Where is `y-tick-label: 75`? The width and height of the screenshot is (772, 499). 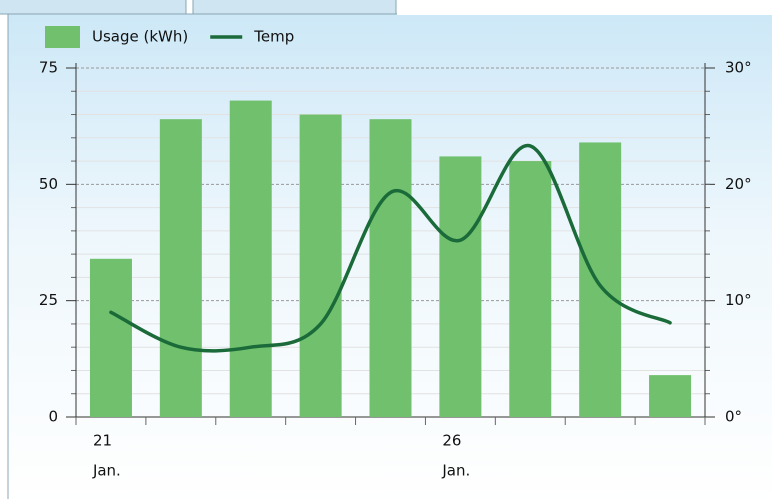
y-tick-label: 75 is located at coordinates (48, 68).